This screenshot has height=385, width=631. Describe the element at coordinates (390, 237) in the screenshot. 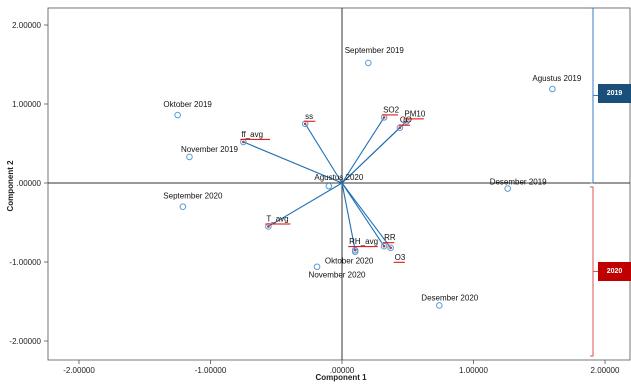

I see `variable-label-rr: RR` at that location.